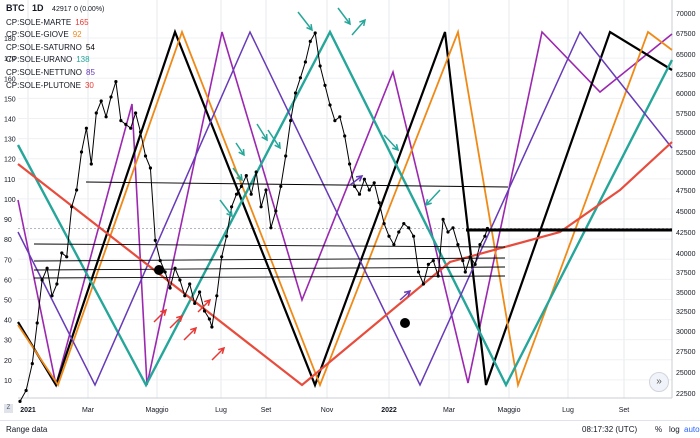 The height and width of the screenshot is (438, 700). I want to click on legend-item-urano: CP:SOLE-URANO 138, so click(48, 60).